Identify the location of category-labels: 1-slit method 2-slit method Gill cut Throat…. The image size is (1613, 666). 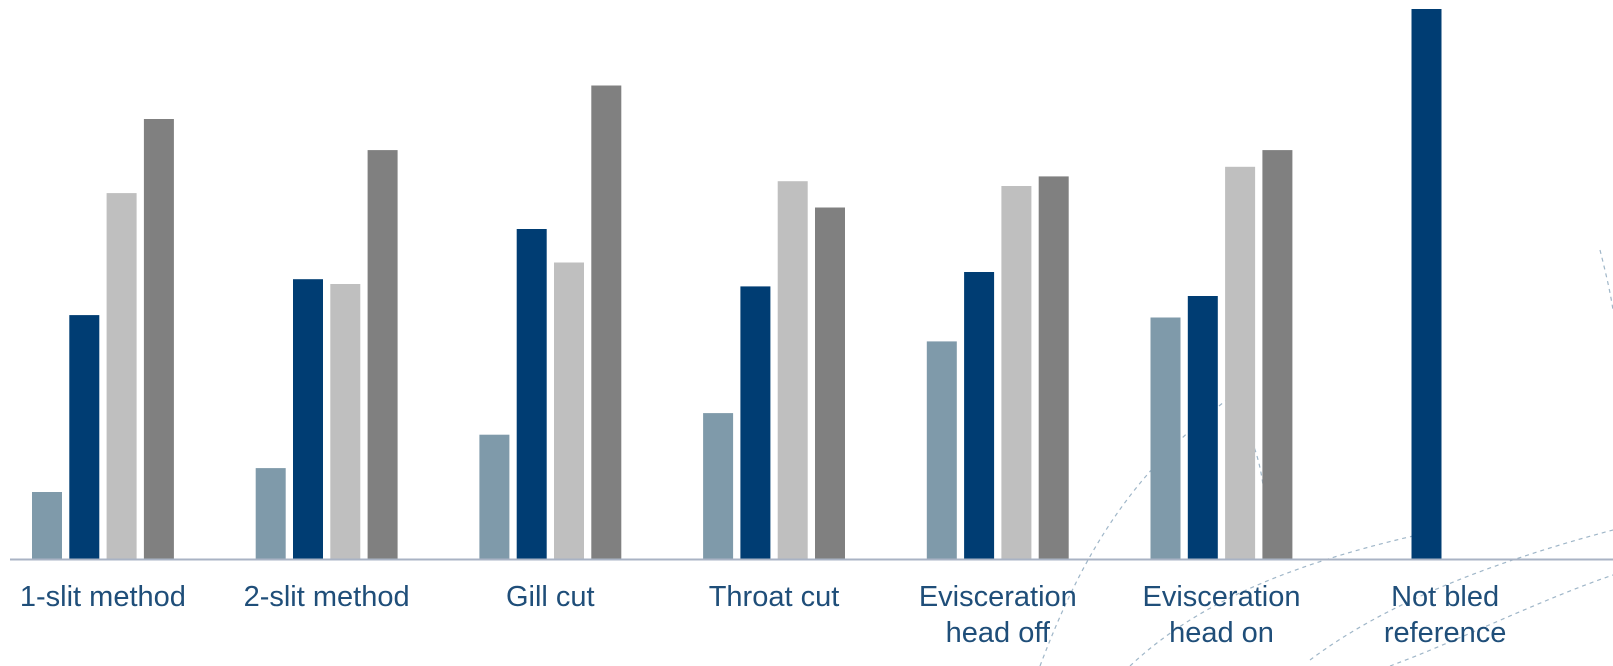
(763, 615).